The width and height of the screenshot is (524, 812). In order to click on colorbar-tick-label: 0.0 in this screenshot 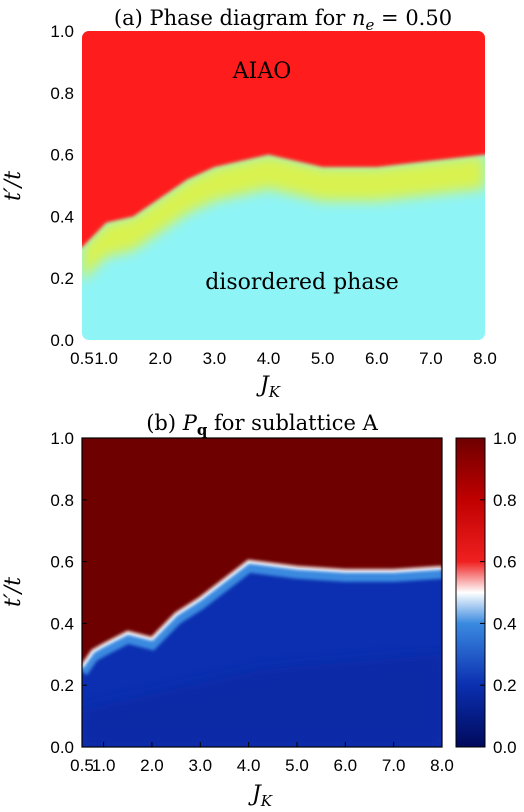, I will do `click(505, 747)`.